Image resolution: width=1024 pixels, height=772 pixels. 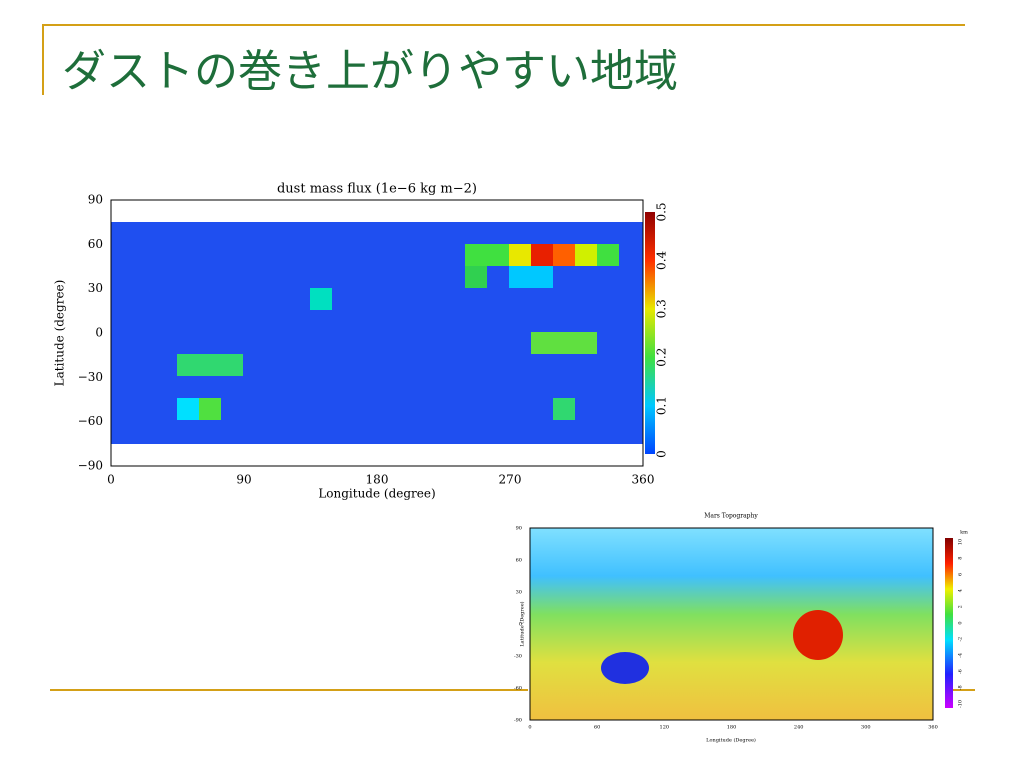 I want to click on x-tick-label: 270, so click(x=510, y=480).